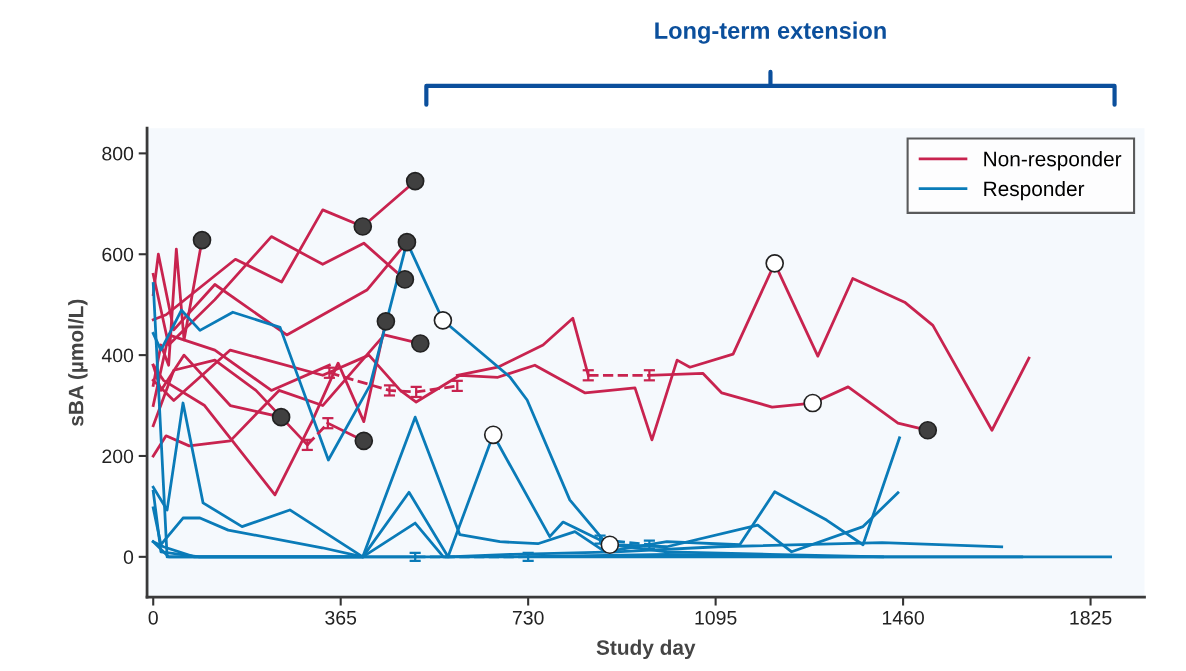 This screenshot has height=671, width=1186. I want to click on x-tick-label: 365, so click(341, 617).